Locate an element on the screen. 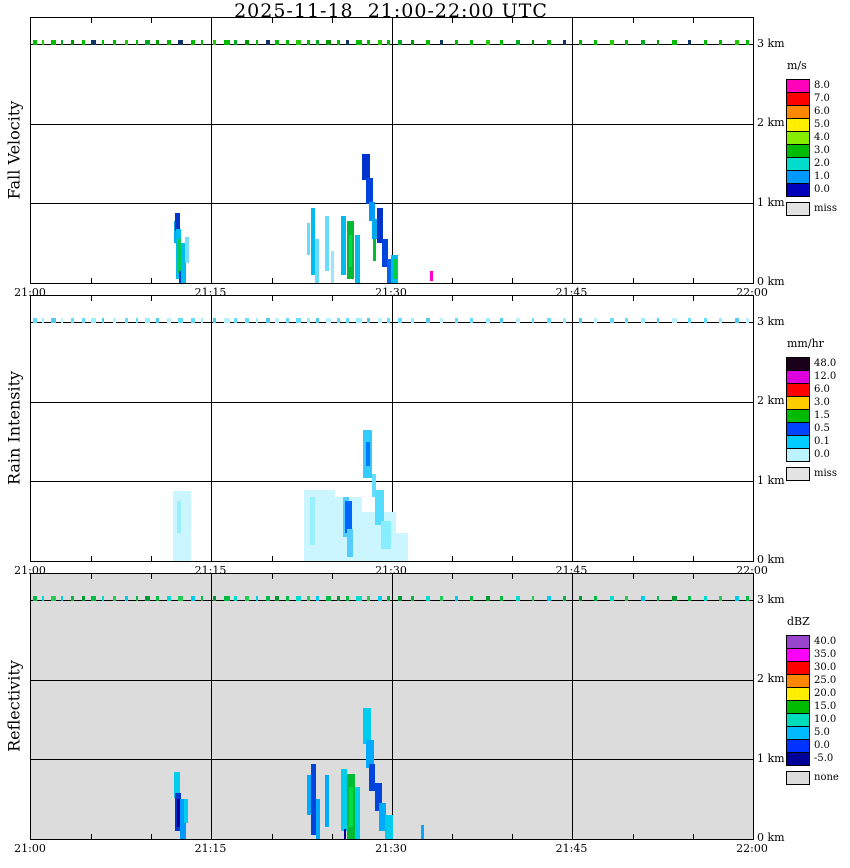 This screenshot has width=850, height=868. colorbar-value-label: 30.0 is located at coordinates (825, 667).